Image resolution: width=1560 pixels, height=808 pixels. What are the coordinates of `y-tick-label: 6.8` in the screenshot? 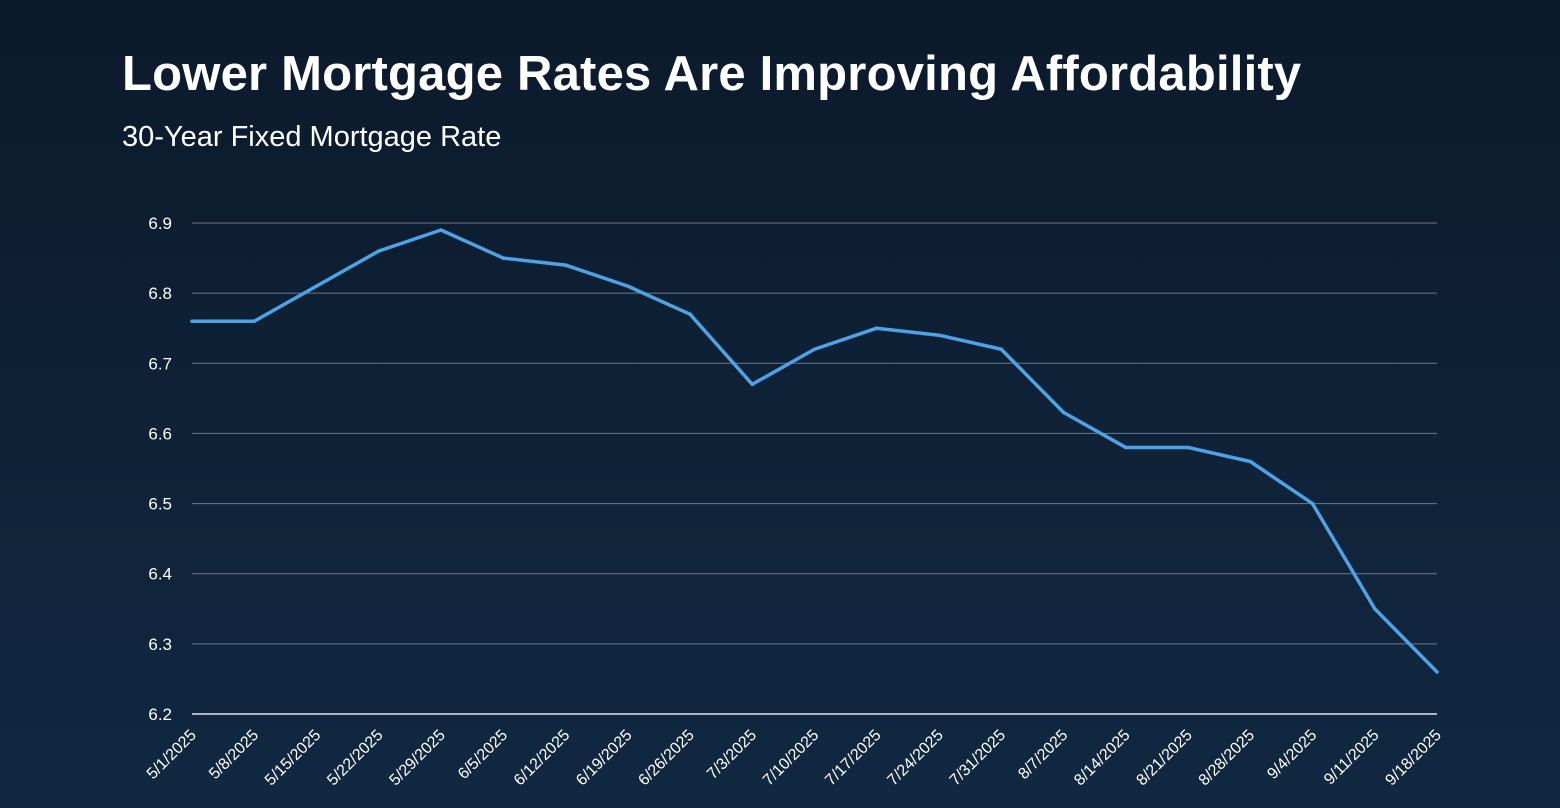 It's located at (160, 293).